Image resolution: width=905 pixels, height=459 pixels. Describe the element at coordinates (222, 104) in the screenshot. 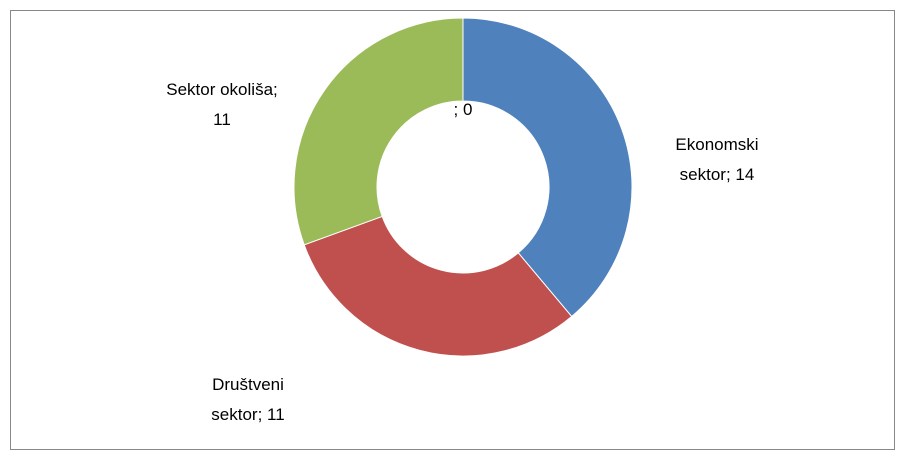

I see `data-label: Sektor okoliša; 11` at that location.